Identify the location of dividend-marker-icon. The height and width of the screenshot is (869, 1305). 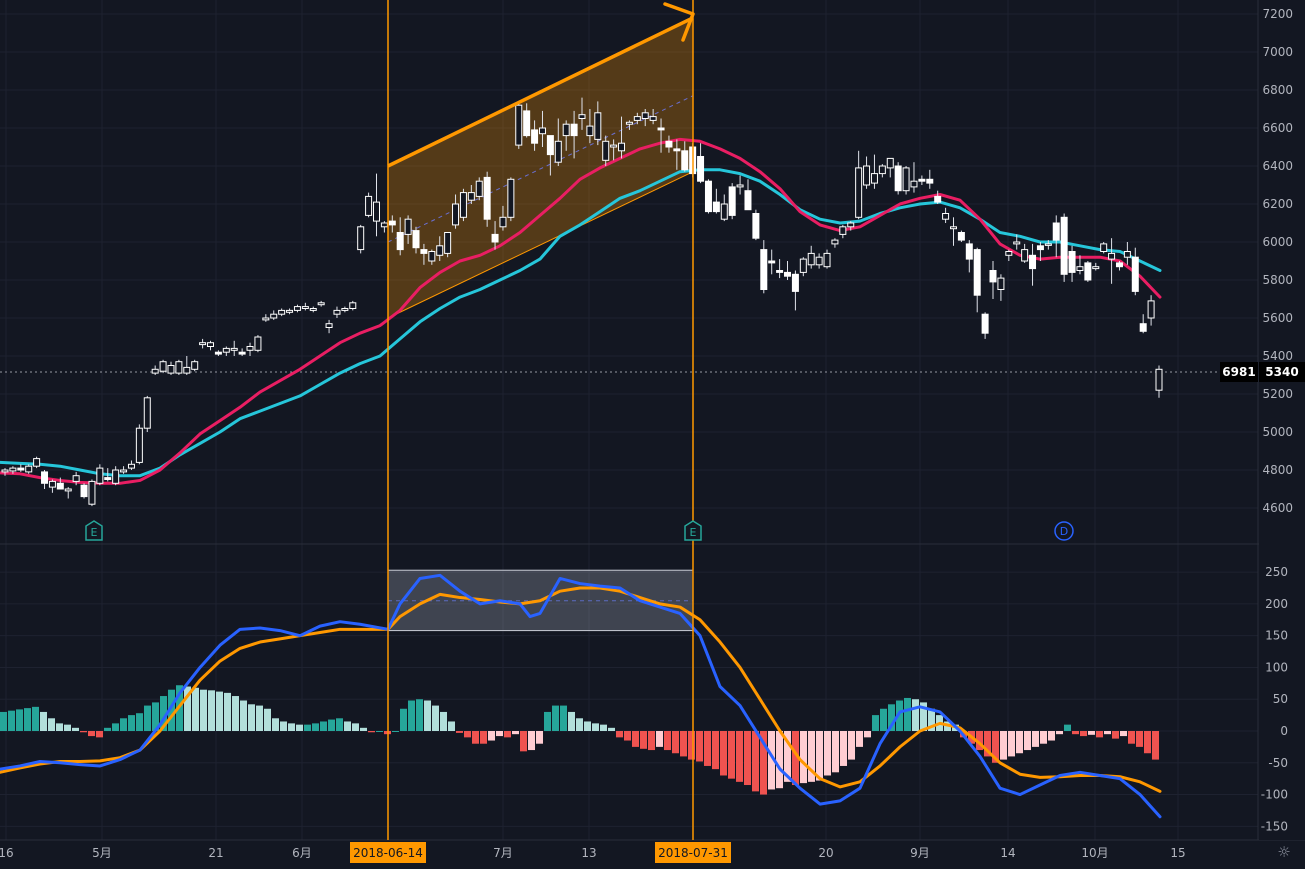
(1064, 531).